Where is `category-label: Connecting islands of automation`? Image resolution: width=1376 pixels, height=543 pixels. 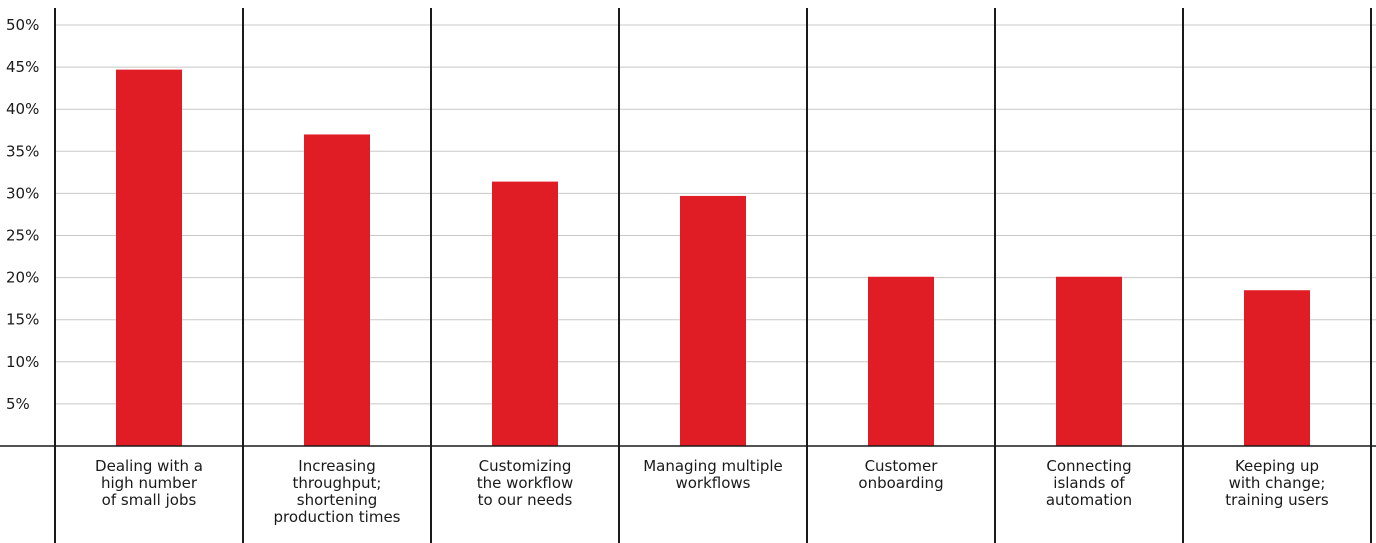 category-label: Connecting islands of automation is located at coordinates (1089, 483).